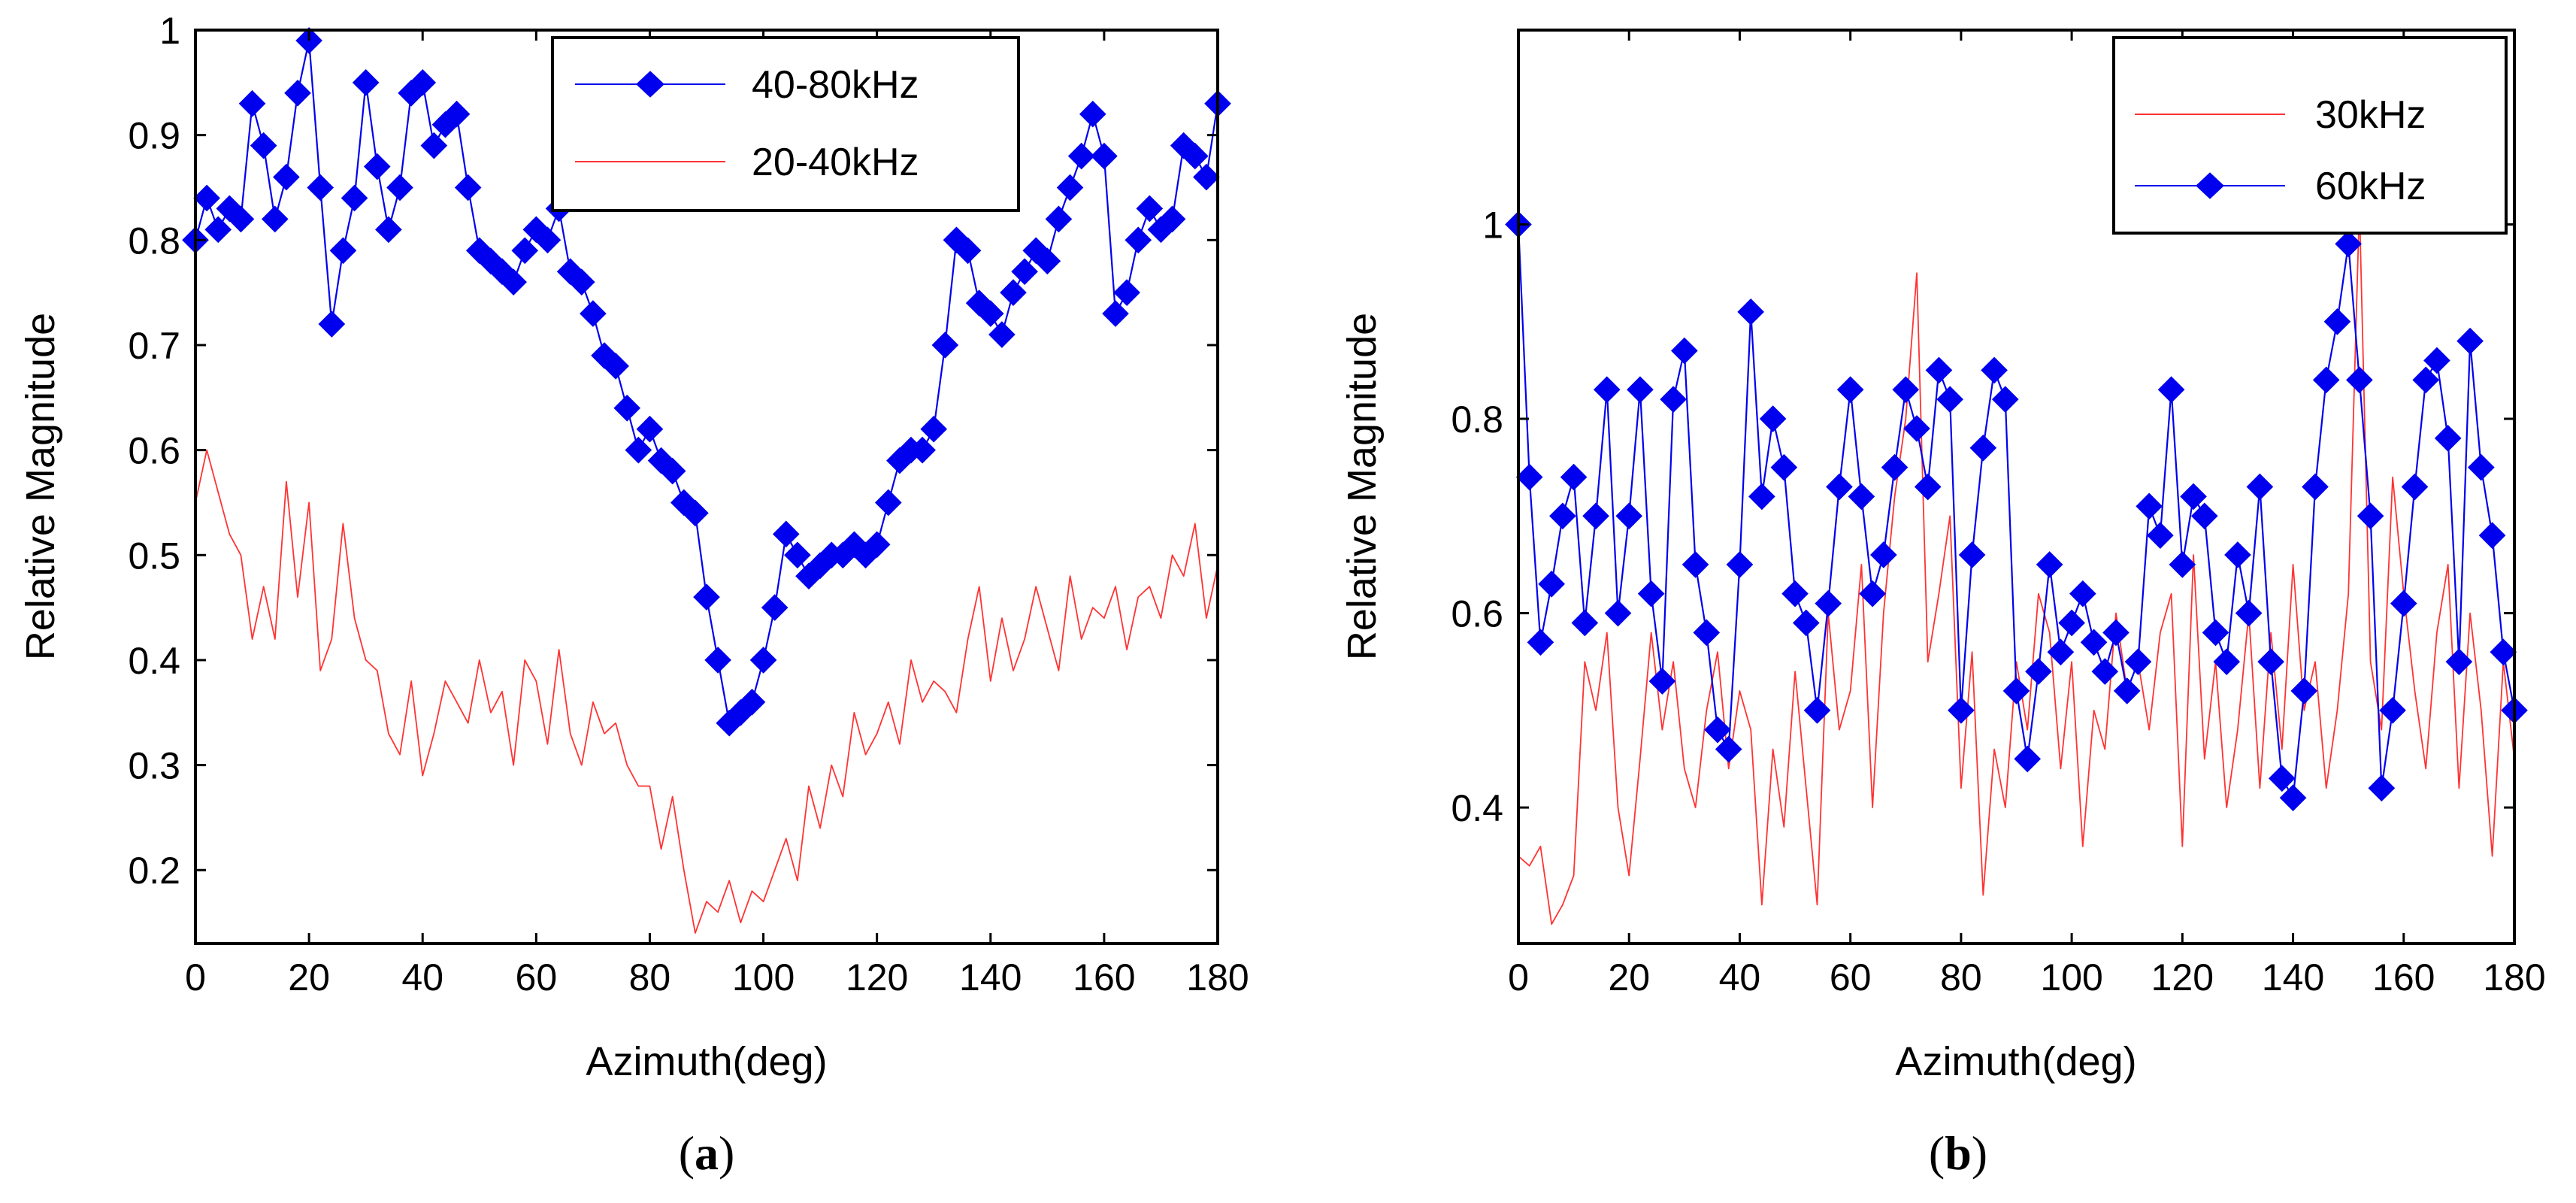 Image resolution: width=2576 pixels, height=1203 pixels. What do you see at coordinates (2403, 977) in the screenshot?
I see `panel-b-x-tick-label: 160` at bounding box center [2403, 977].